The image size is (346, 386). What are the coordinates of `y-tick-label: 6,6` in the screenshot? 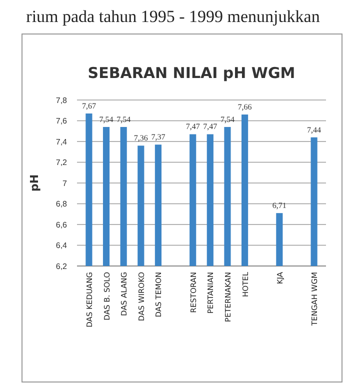 It's located at (62, 225).